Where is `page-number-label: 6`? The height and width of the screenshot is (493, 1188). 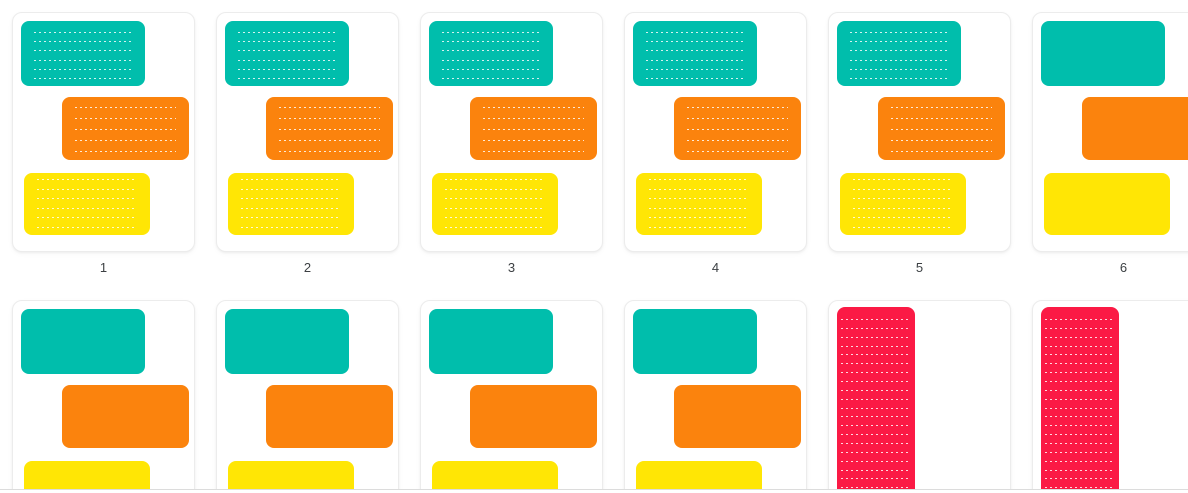 page-number-label: 6 is located at coordinates (1123, 267).